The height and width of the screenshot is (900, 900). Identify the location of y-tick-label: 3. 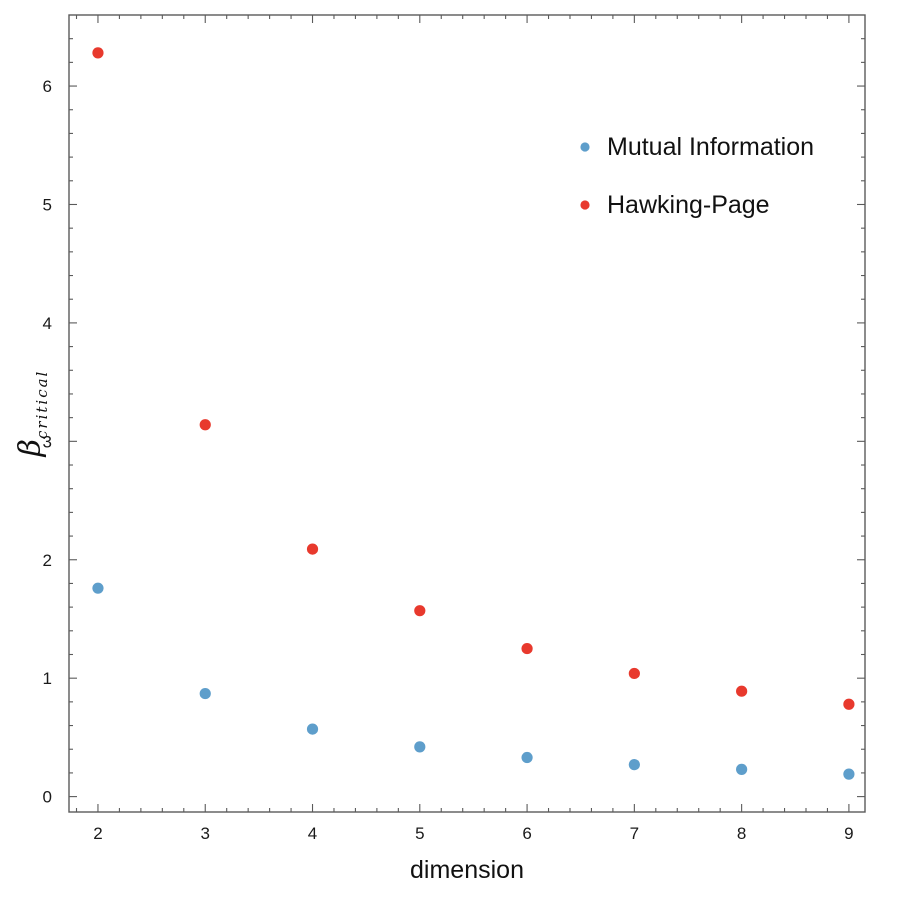
(47, 441).